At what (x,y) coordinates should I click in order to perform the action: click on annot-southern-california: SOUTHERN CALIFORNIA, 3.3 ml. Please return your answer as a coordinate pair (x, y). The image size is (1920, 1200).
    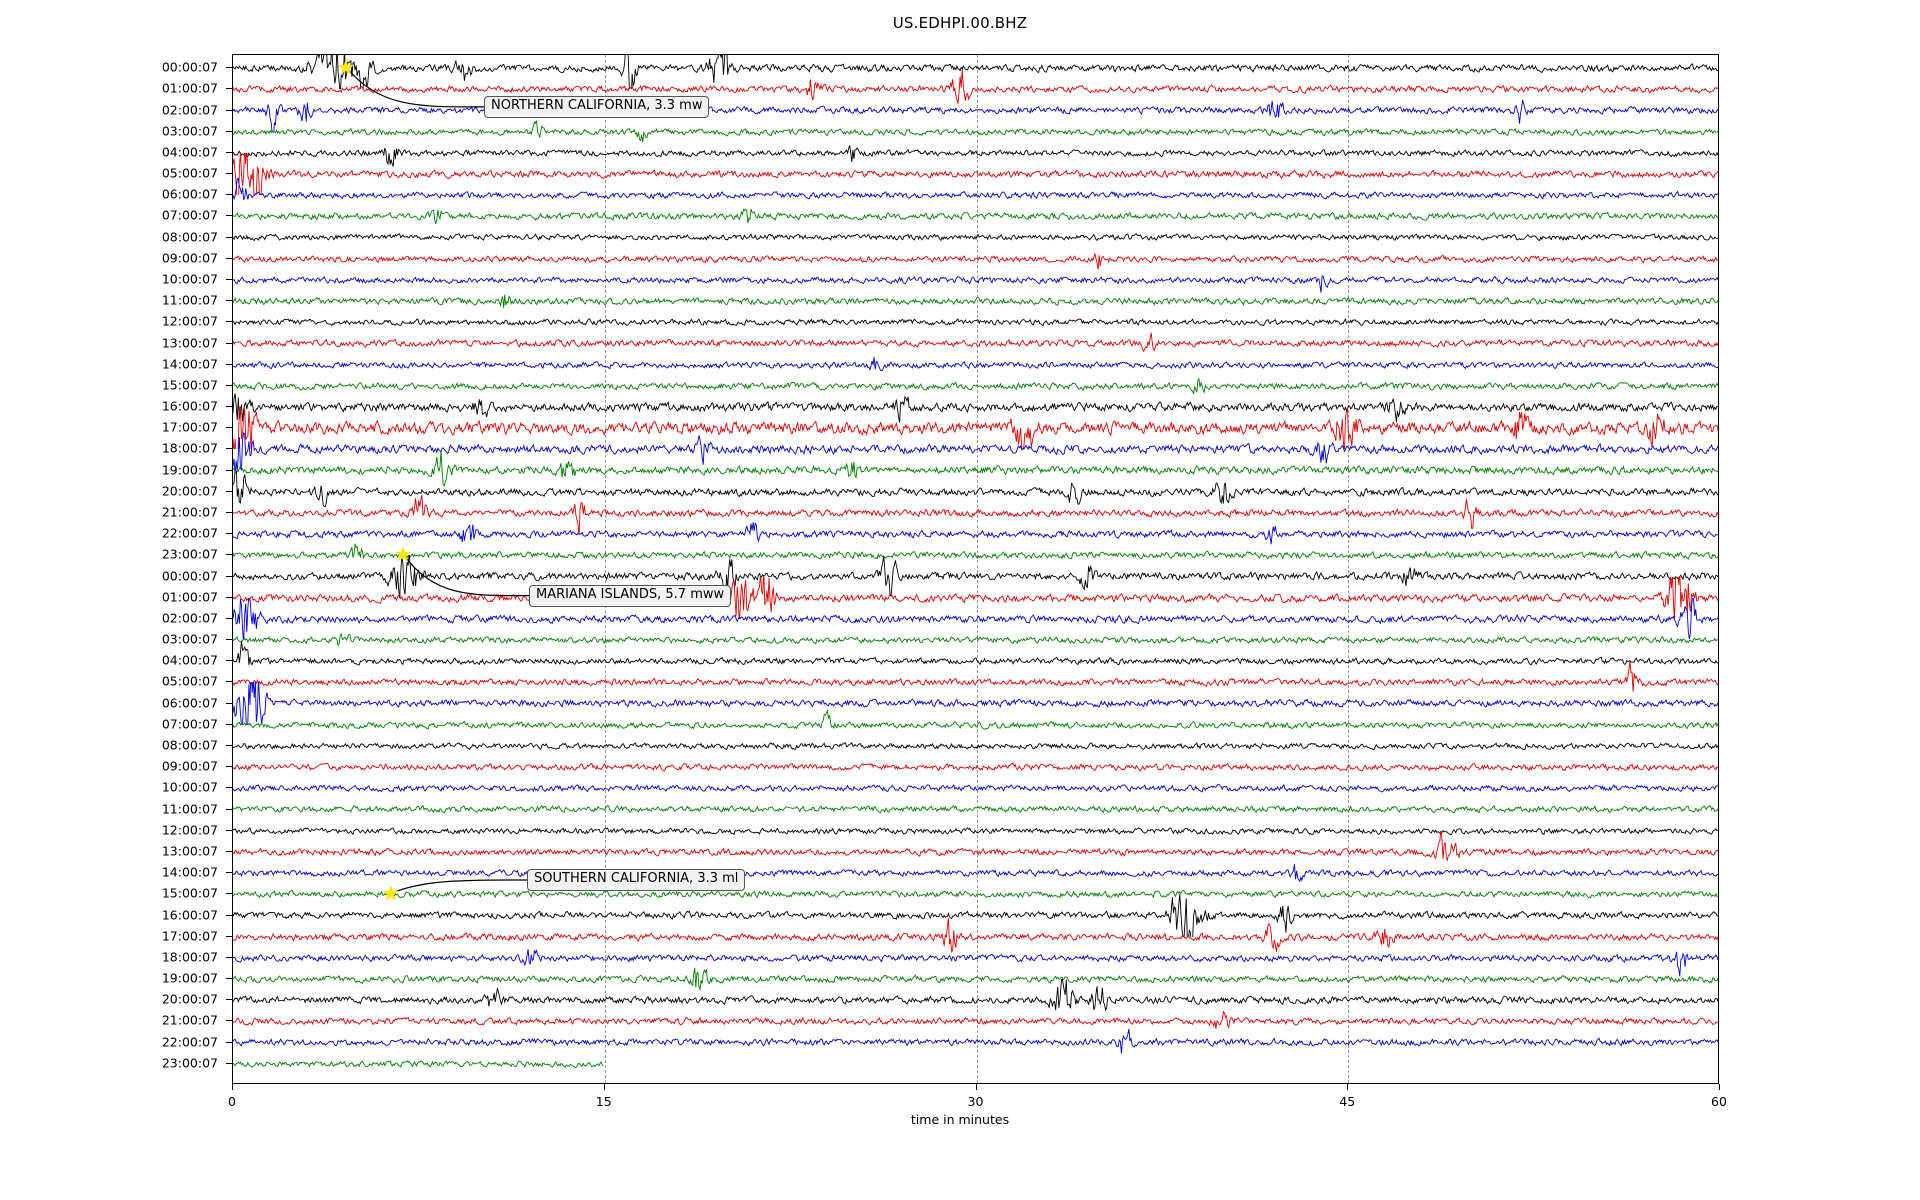
    Looking at the image, I should click on (636, 880).